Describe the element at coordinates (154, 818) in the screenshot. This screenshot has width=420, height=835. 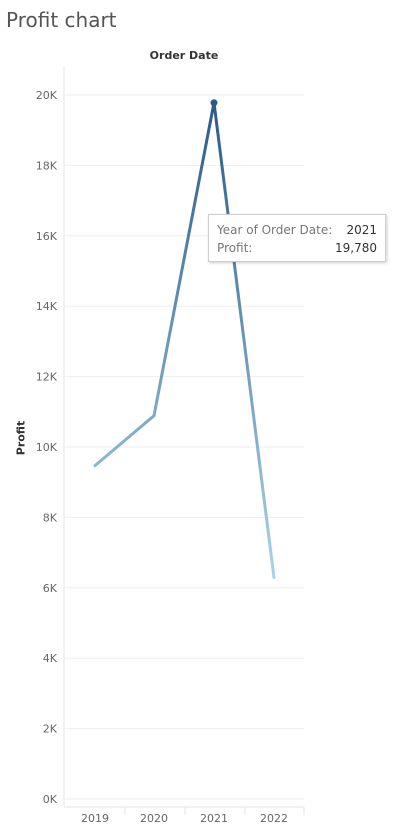
I see `x-tick-label: 2020` at that location.